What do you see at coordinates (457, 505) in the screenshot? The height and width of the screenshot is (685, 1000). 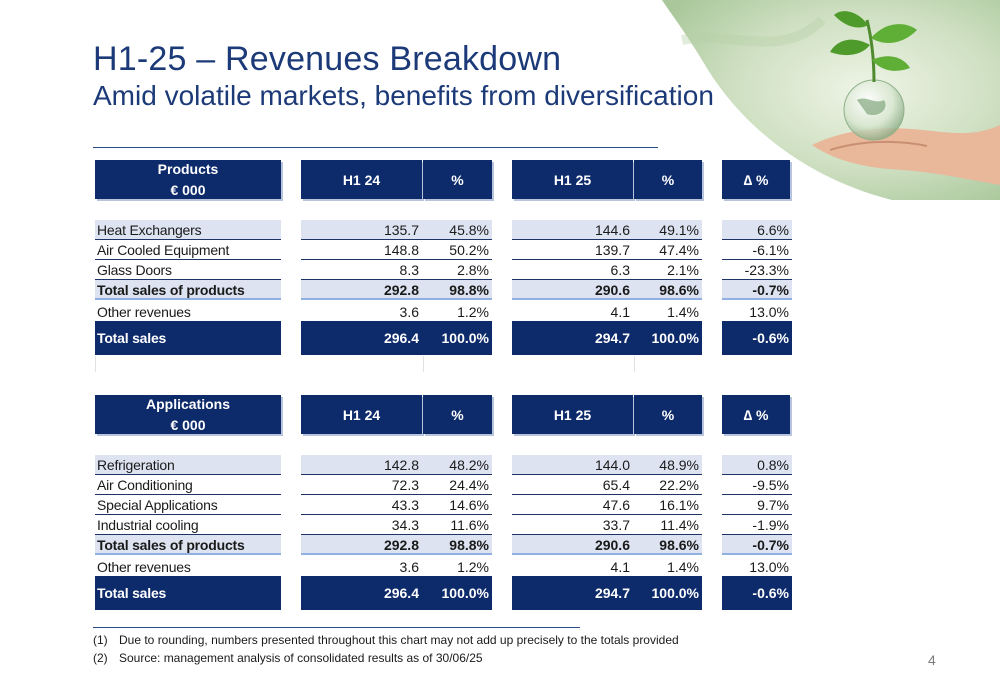 I see `h1-24-percent: 14.6%` at bounding box center [457, 505].